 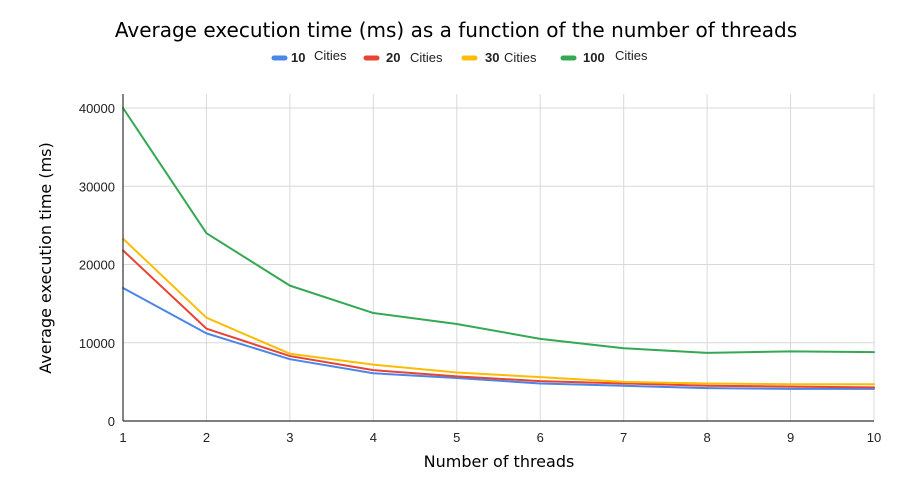 I want to click on y-axis-title: Average execution time (ms), so click(x=45, y=257).